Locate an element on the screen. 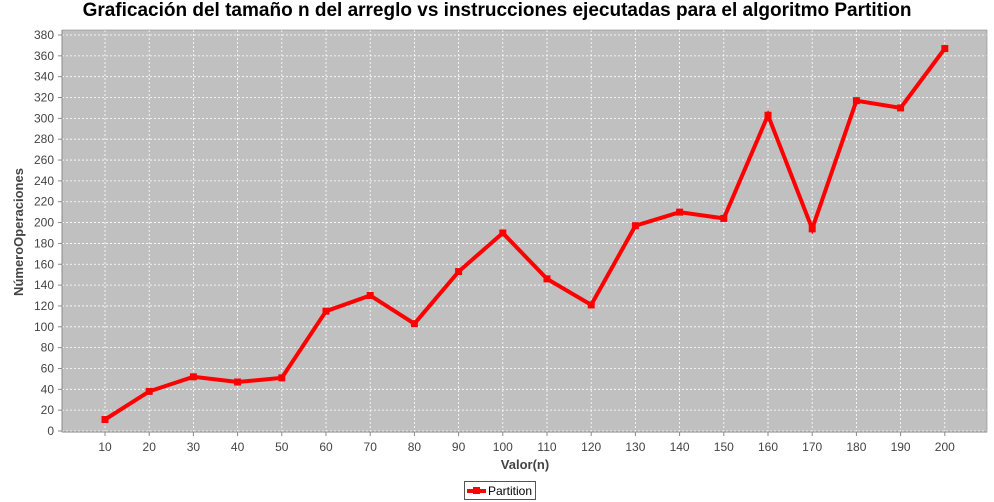  y-tick-label: 260 is located at coordinates (44, 160).